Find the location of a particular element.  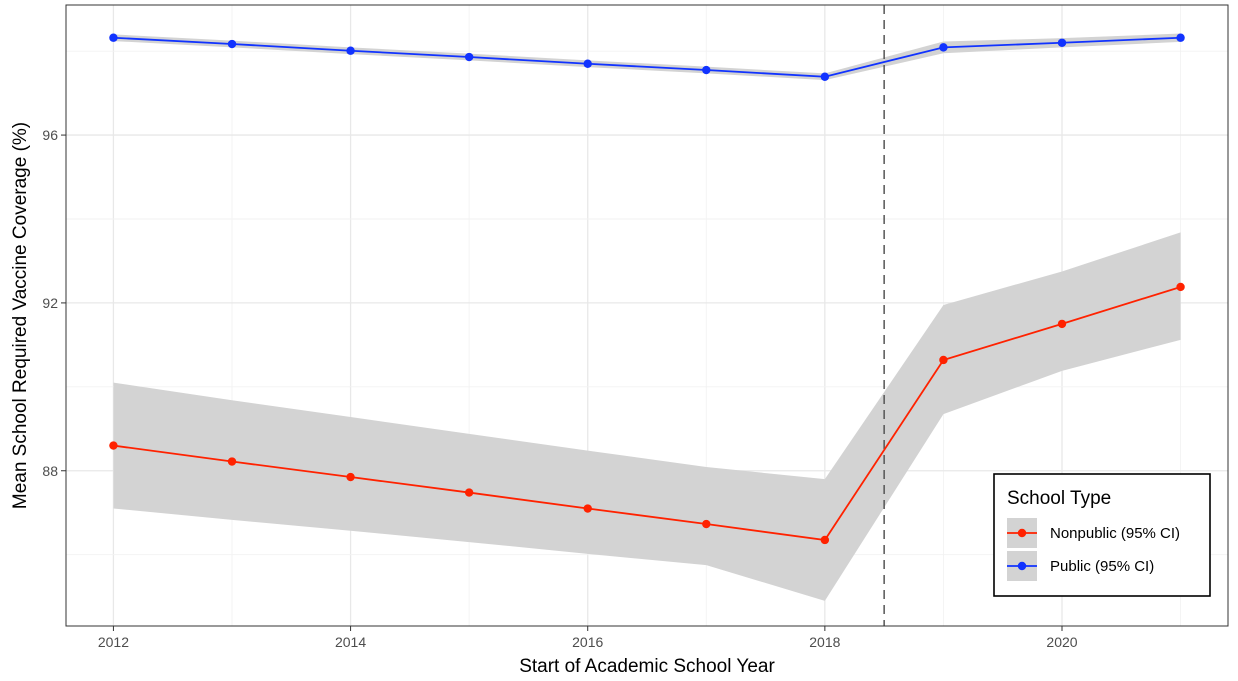

x-axis-tick-labels: 2012 2014 2016 2018 2020 is located at coordinates (588, 642).